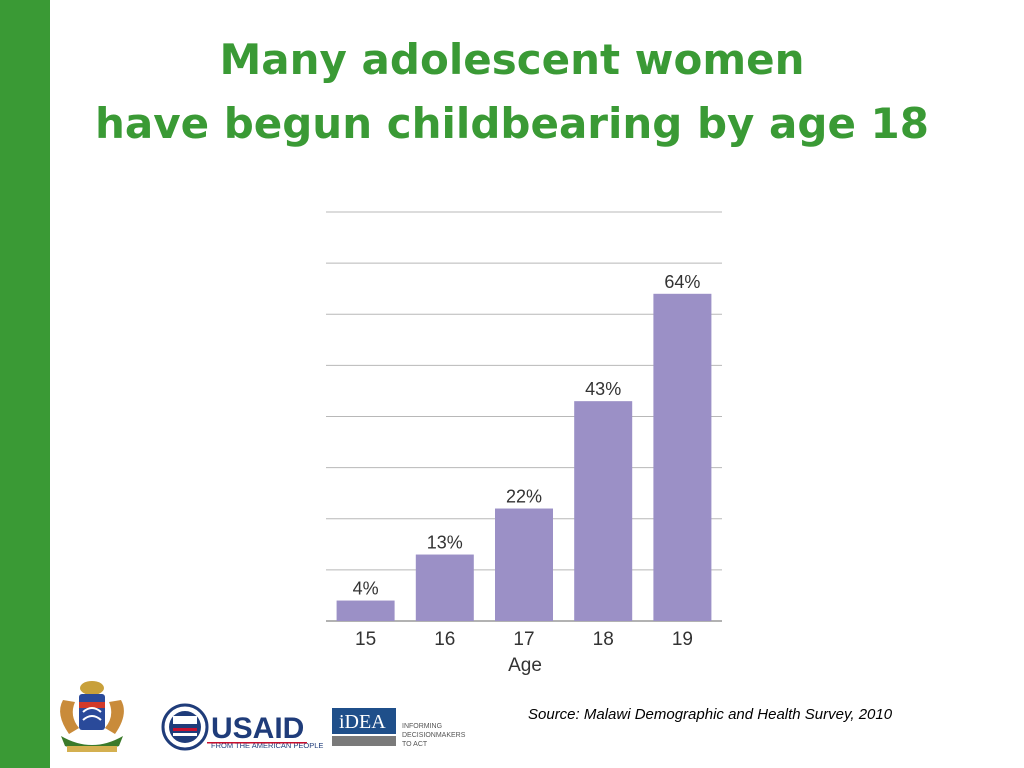 This screenshot has height=768, width=1024. Describe the element at coordinates (362, 722) in the screenshot. I see `idea-wordmark: iDEA` at that location.